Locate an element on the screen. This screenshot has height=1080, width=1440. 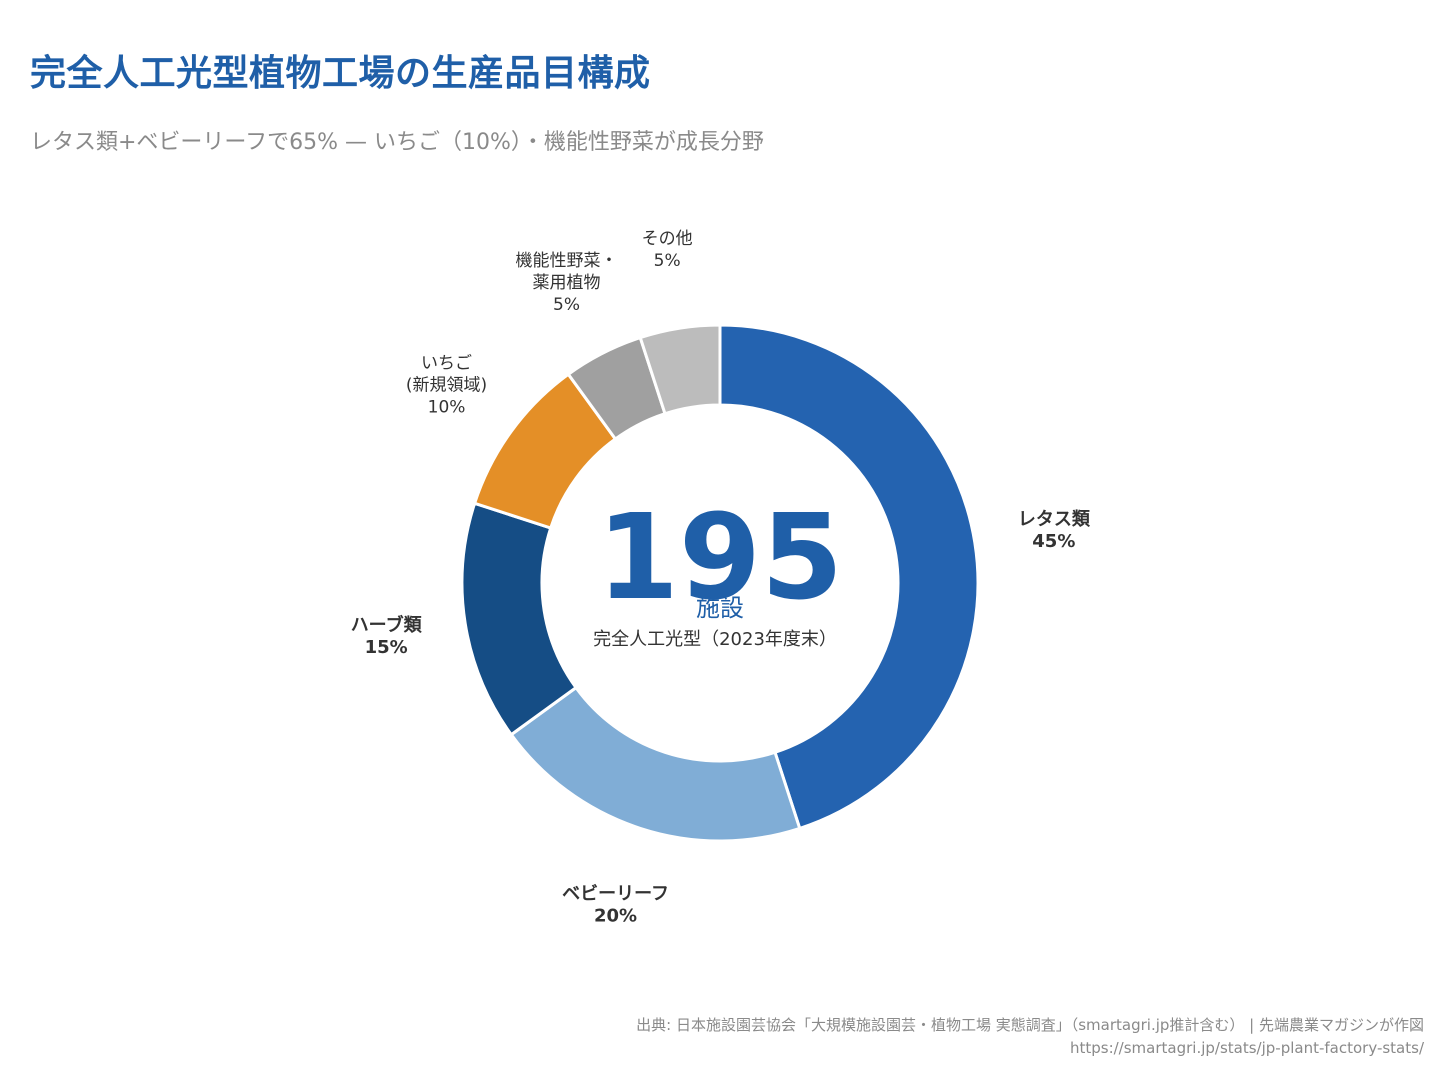
slice-0-pct-label: 45% is located at coordinates (1053, 541).